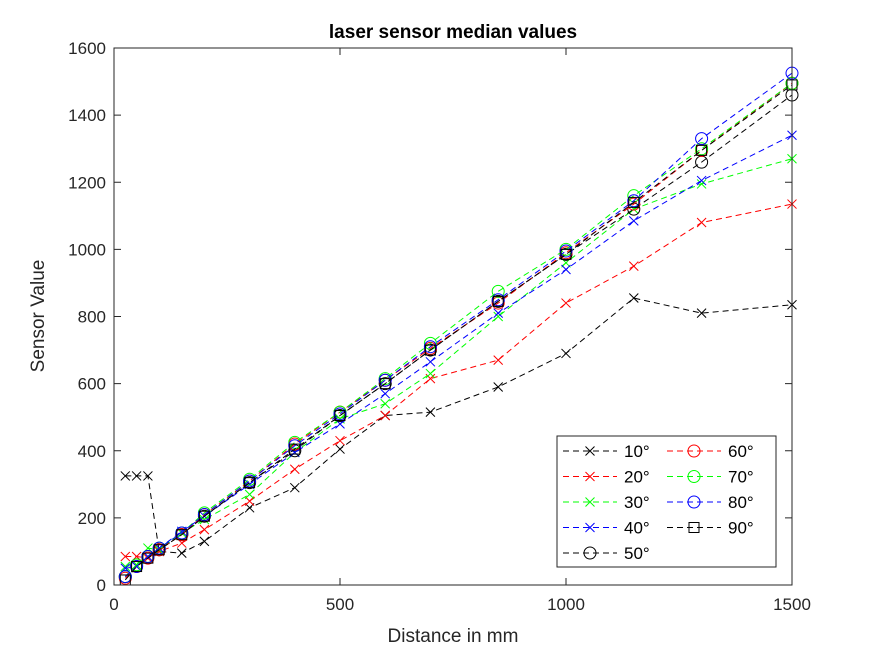 This screenshot has width=875, height=656. Describe the element at coordinates (710, 451) in the screenshot. I see `legend-item: 60°` at that location.